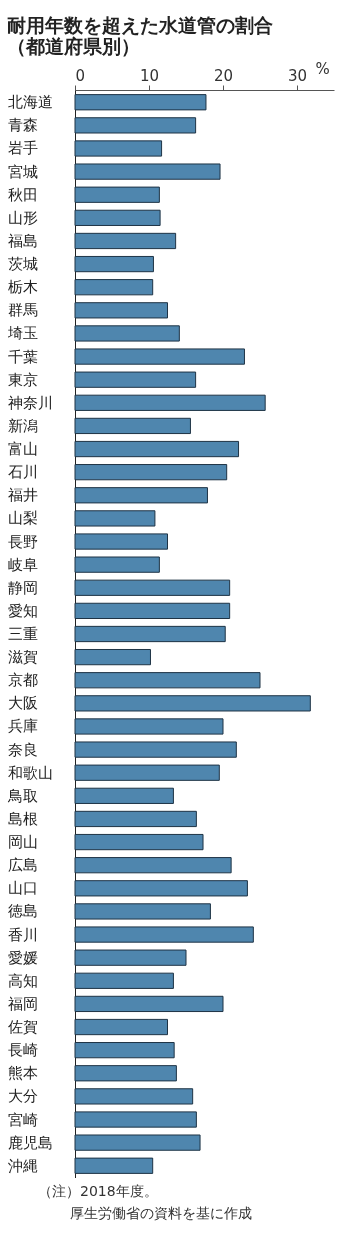 This screenshot has width=348, height=1238. I want to click on y-tick-label: 鹿児島, so click(30, 1142).